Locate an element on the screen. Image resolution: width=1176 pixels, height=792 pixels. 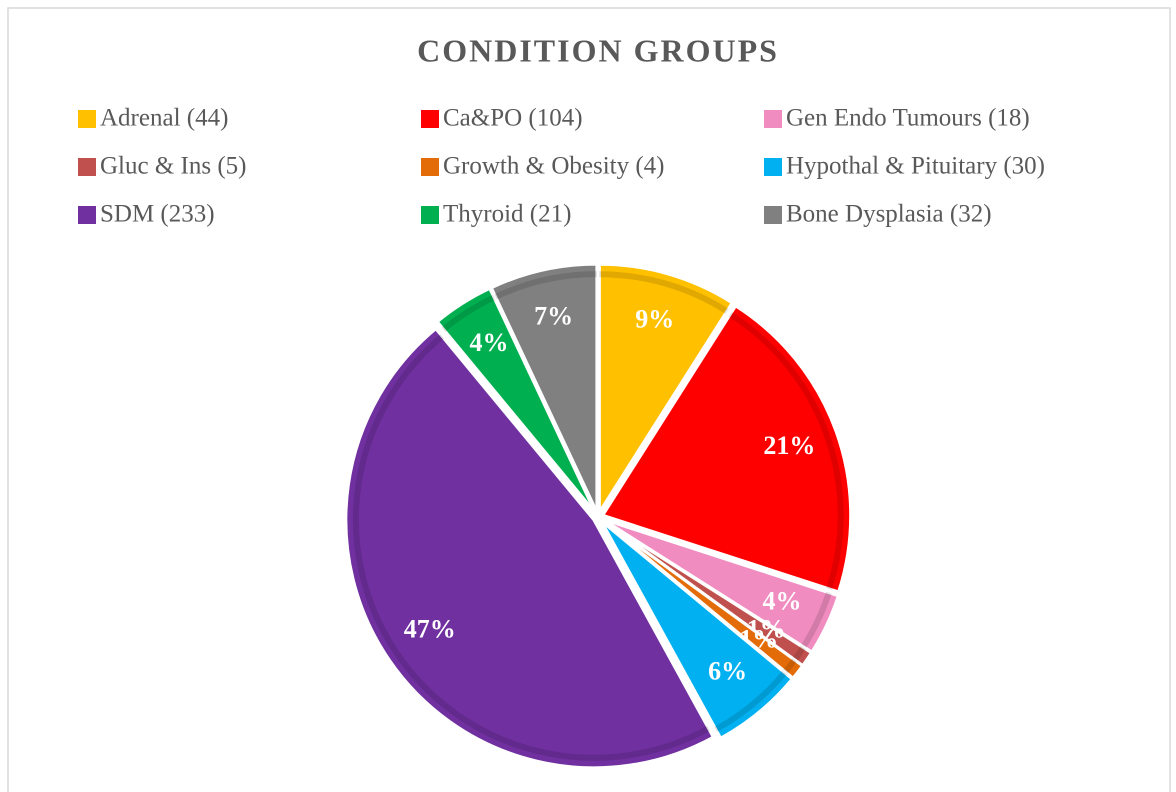
legend-label: SDM (233) is located at coordinates (157, 214).